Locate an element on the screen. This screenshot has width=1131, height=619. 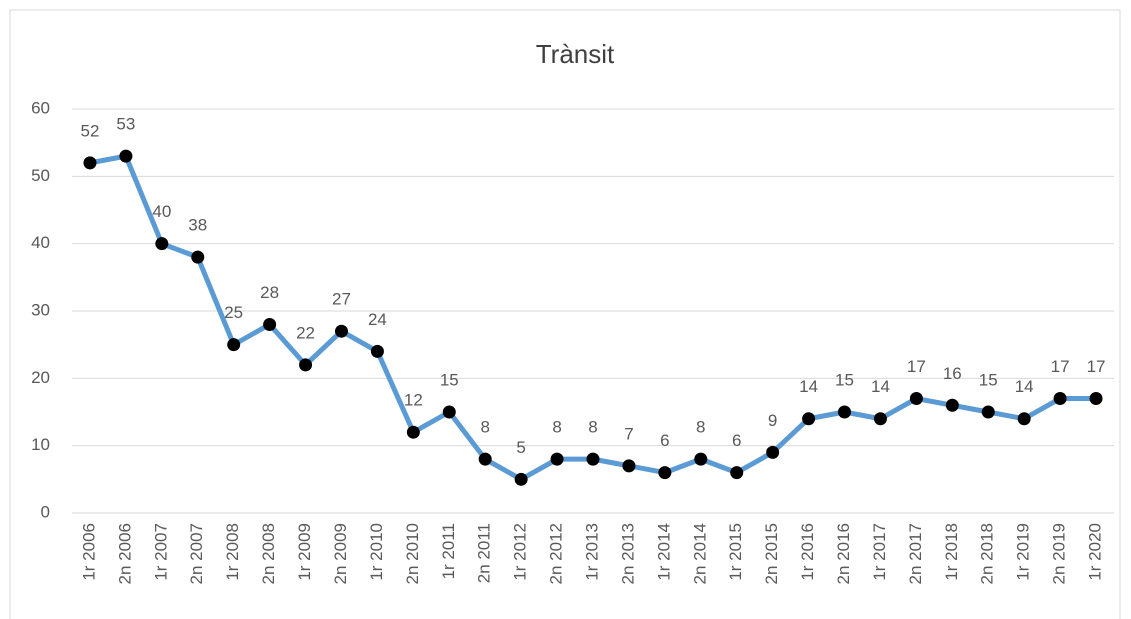
y-tick-label: 60 is located at coordinates (40, 107).